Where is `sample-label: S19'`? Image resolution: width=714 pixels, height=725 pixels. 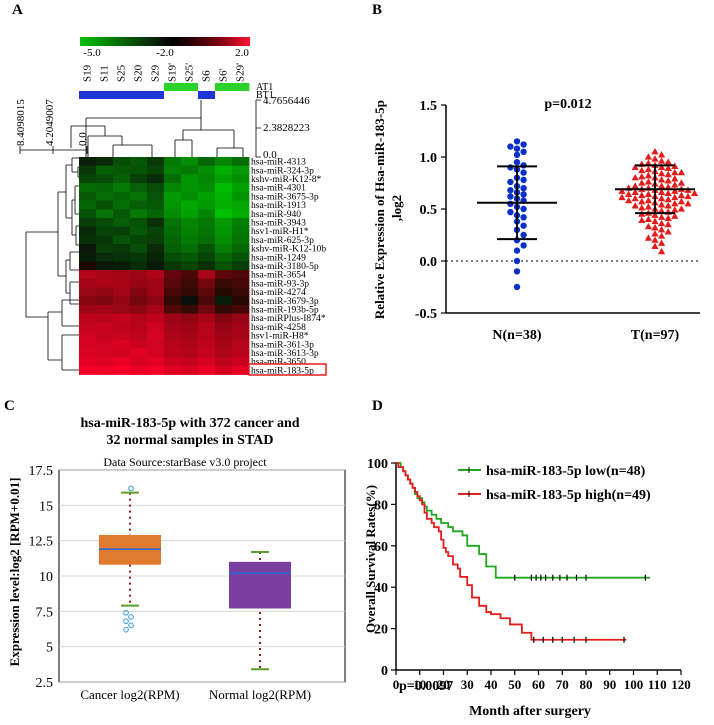
sample-label: S19' is located at coordinates (173, 72).